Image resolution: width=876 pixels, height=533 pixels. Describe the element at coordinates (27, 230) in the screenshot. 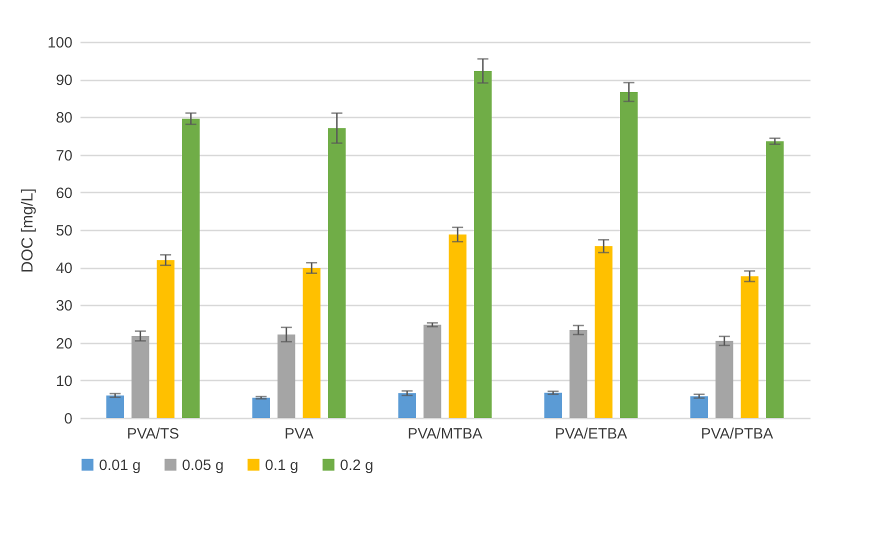

I see `y-axis-title: DOC [mg/L]` at that location.